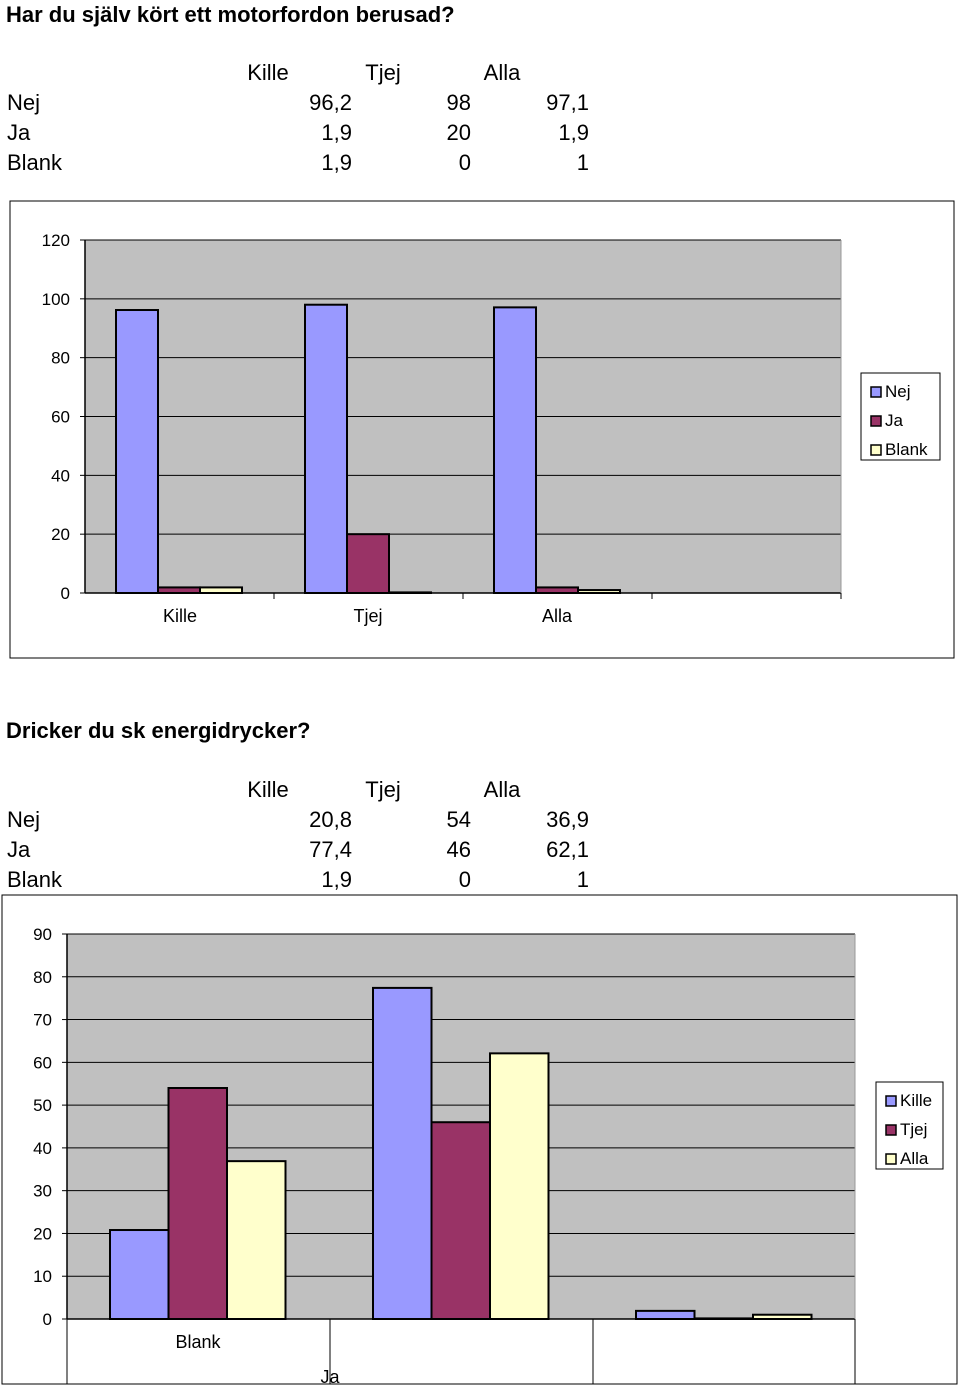 The height and width of the screenshot is (1387, 960). I want to click on x-tick-label: Tjej, so click(367, 616).